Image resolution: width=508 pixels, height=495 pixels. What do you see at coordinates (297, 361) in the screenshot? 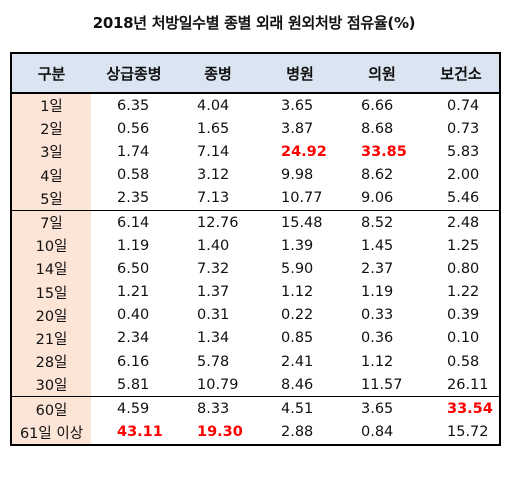
I see `table-cell: 2.41` at bounding box center [297, 361].